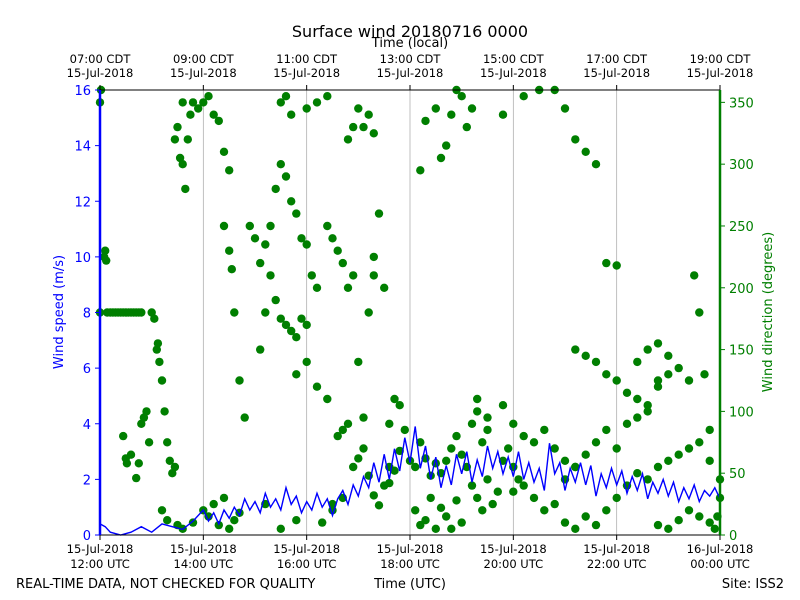 This screenshot has height=600, width=800. What do you see at coordinates (741, 165) in the screenshot?
I see `right-tick-label: 300` at bounding box center [741, 165].